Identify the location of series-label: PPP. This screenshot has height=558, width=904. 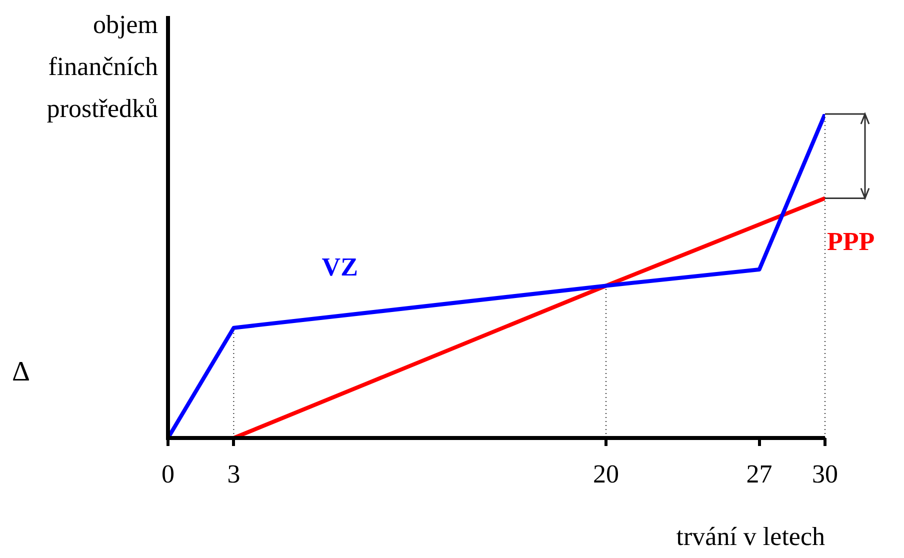
(851, 241).